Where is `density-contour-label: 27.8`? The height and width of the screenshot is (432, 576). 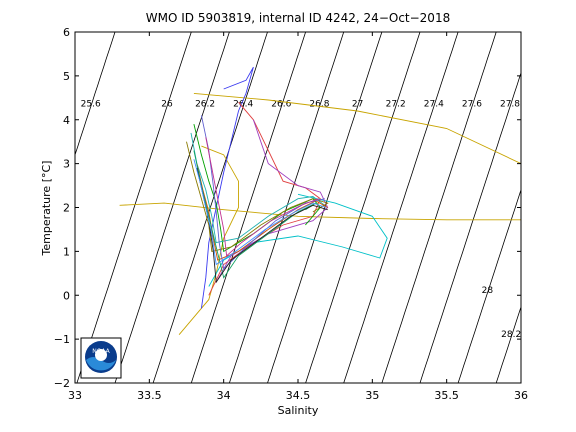
density-contour-label: 27.8 is located at coordinates (510, 105).